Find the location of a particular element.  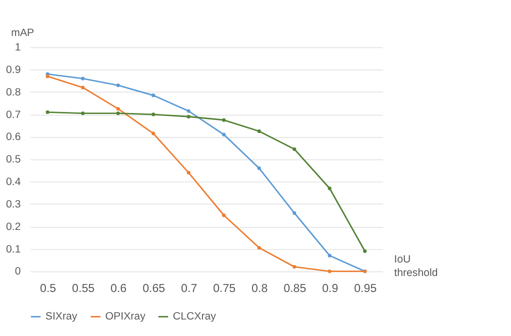

x-tick-label: 0.65 is located at coordinates (154, 289).